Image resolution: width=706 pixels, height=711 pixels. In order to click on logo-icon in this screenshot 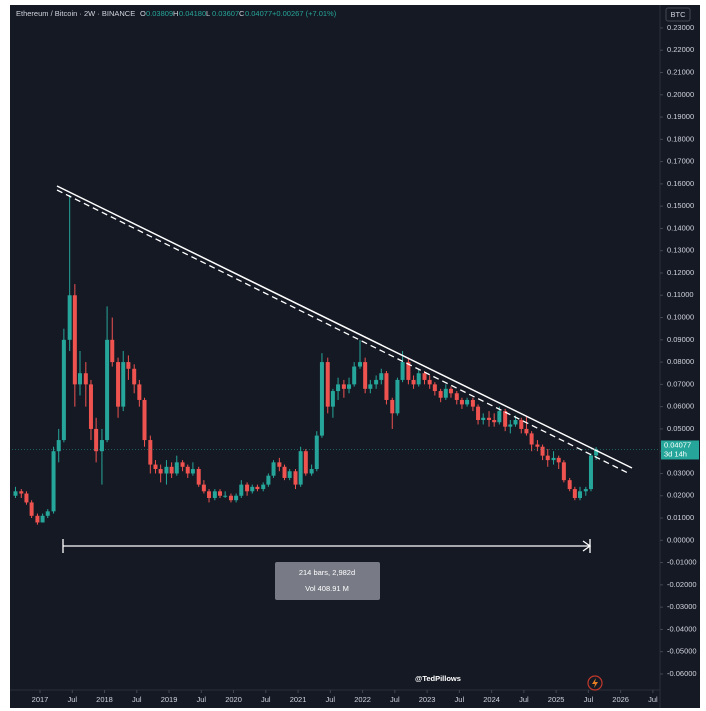, I will do `click(595, 683)`.